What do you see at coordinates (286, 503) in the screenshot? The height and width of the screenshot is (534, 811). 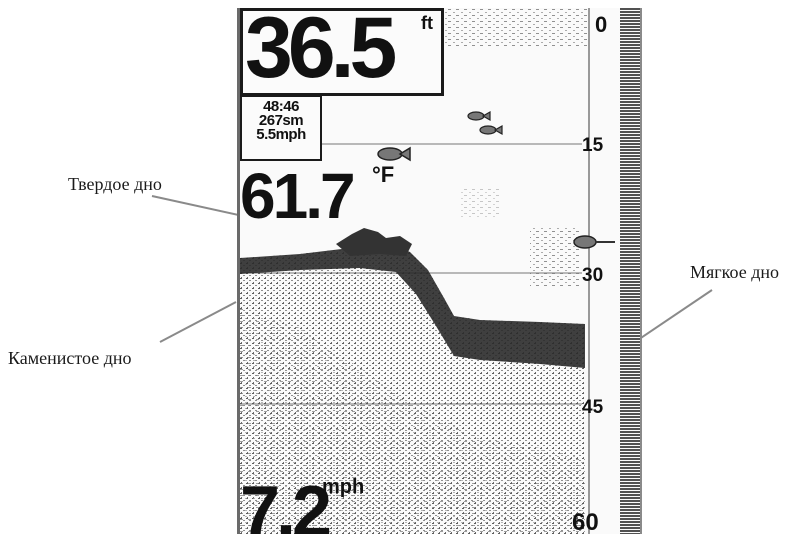 I see `speed-value: 7.2` at bounding box center [286, 503].